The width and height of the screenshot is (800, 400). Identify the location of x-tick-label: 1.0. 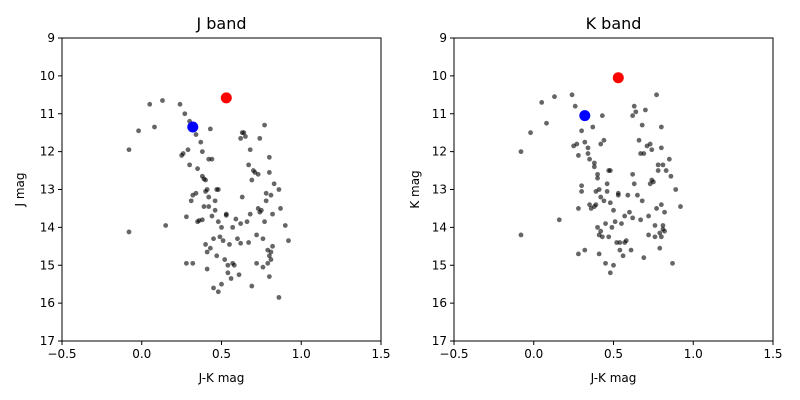
(301, 354).